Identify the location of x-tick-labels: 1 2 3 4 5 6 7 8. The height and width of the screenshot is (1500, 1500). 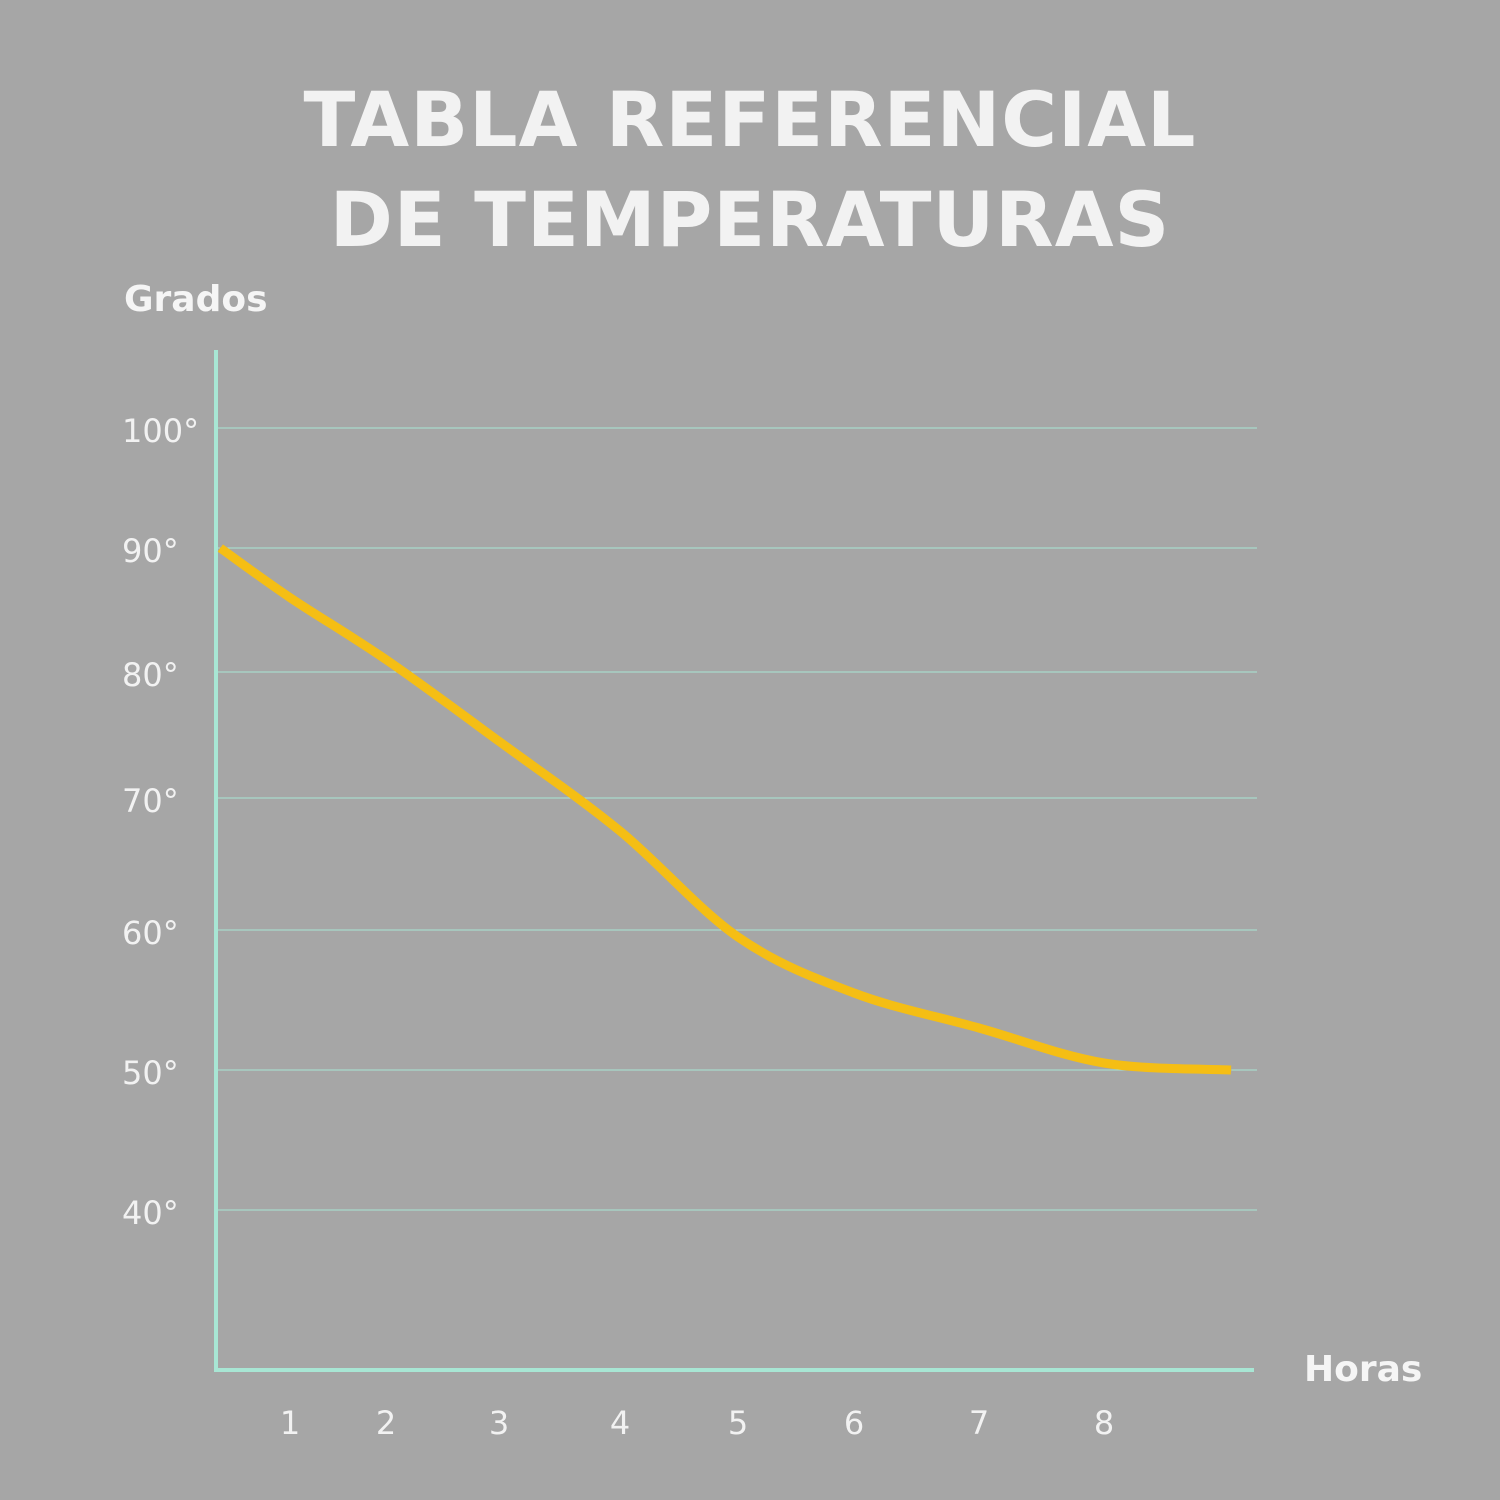
(697, 1423).